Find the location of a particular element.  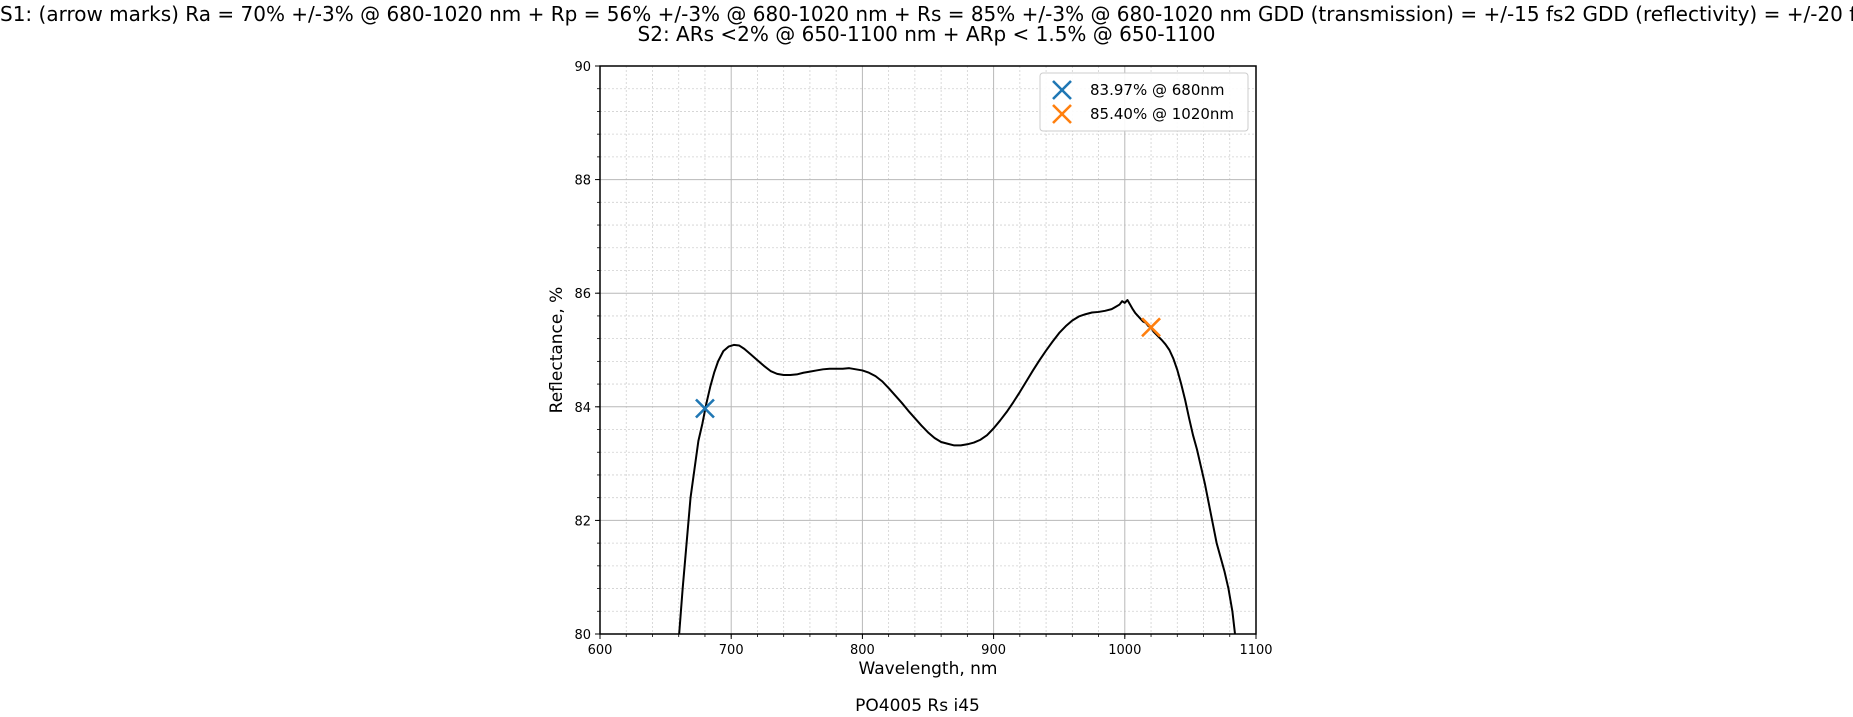

y-tick-label: 84 is located at coordinates (582, 408).